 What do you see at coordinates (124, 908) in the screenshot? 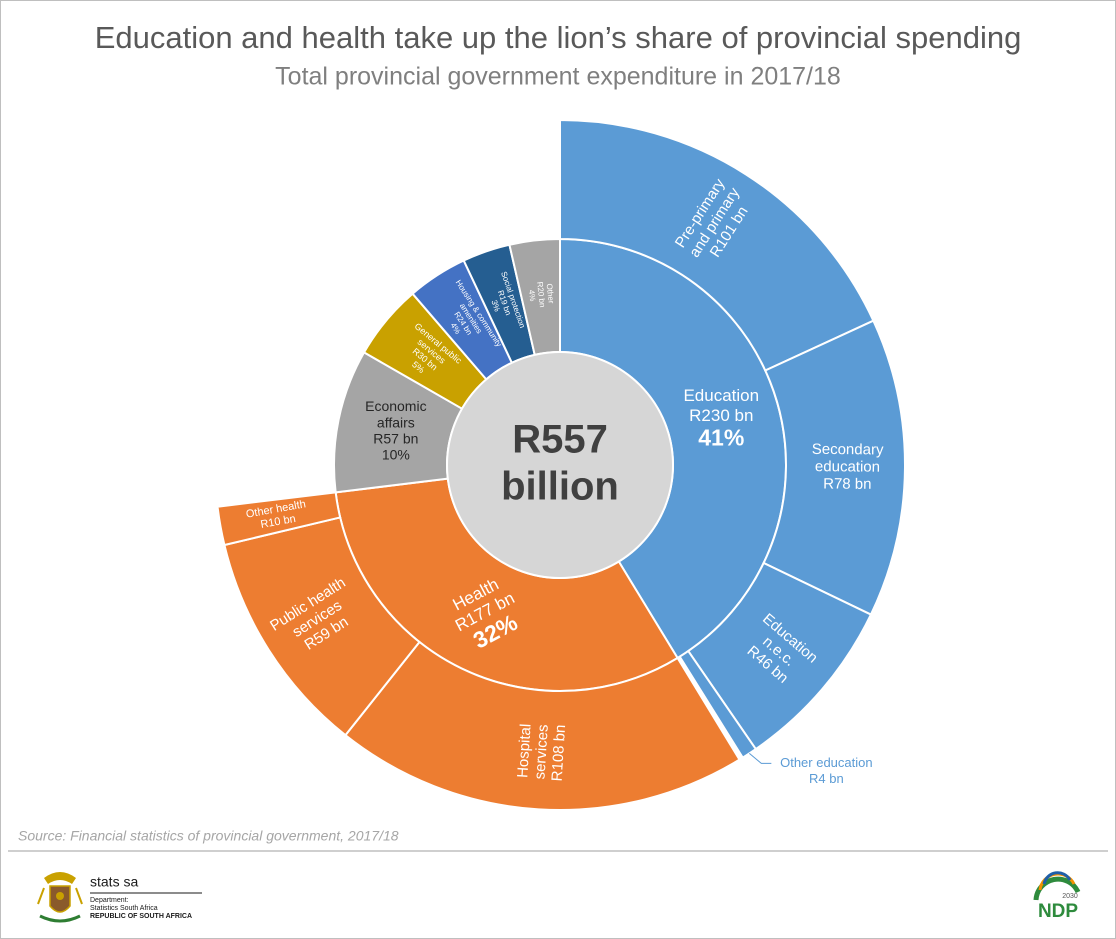
I see `dept-line: Statistics South Africa` at bounding box center [124, 908].